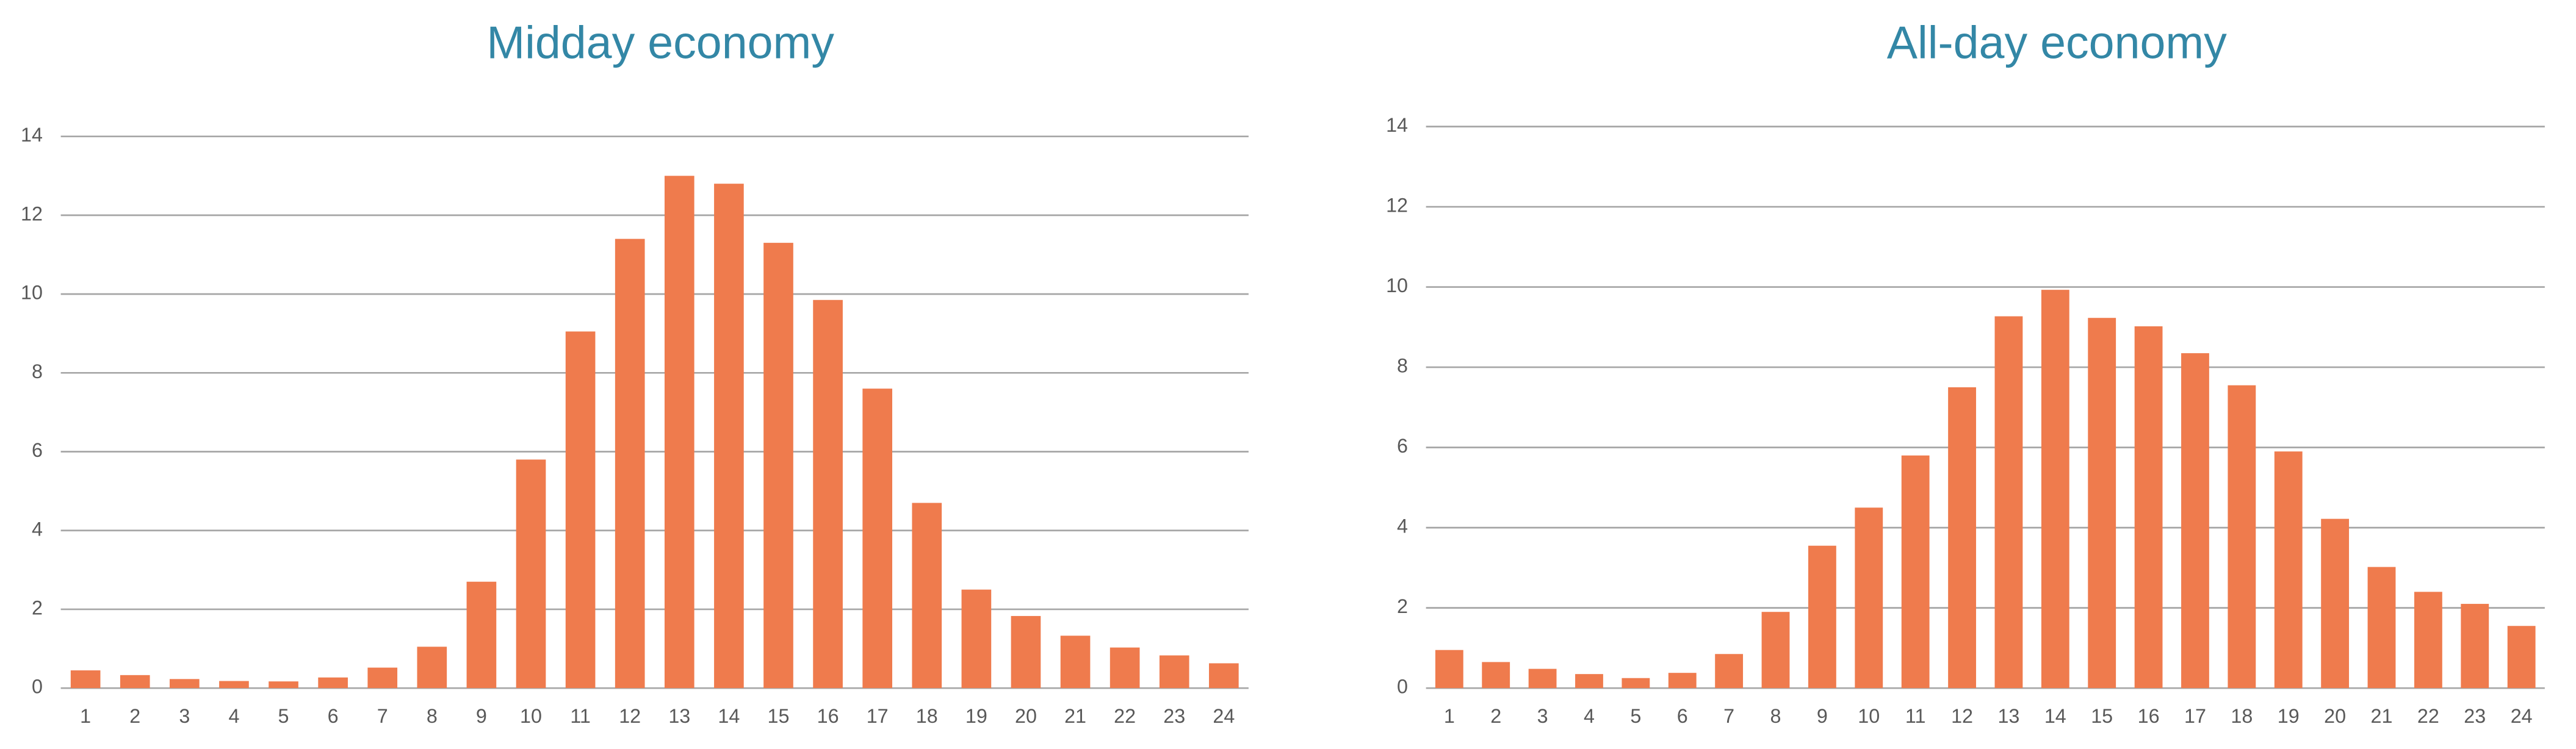  What do you see at coordinates (660, 42) in the screenshot?
I see `chart-title: Midday economy` at bounding box center [660, 42].